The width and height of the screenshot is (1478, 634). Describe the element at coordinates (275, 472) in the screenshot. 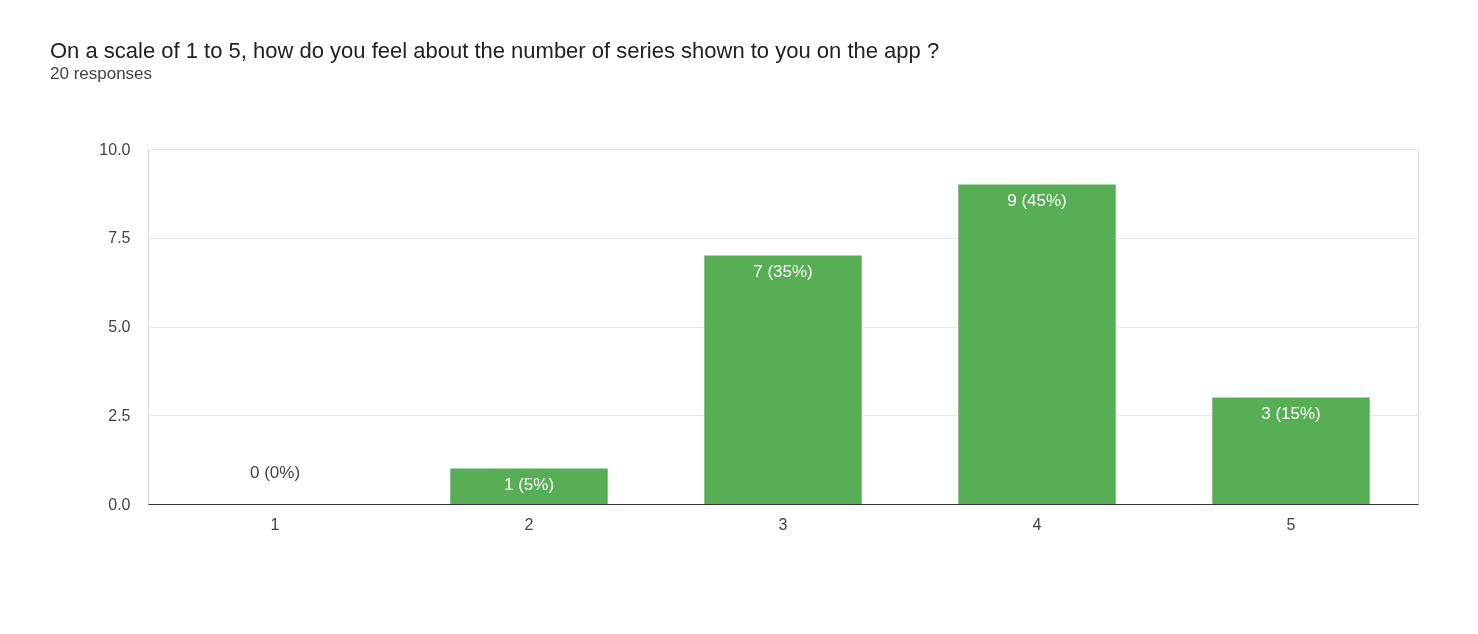

I see `data-label: 0 (0%)` at that location.